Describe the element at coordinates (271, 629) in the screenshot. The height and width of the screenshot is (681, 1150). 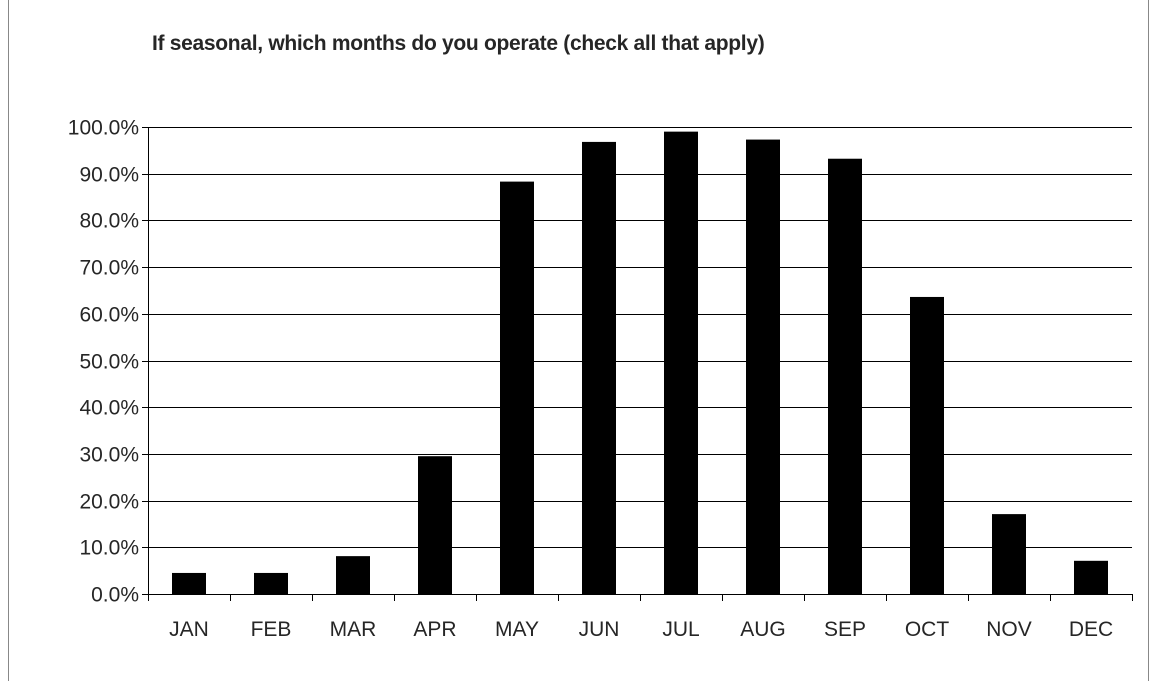
I see `x-tick-label: FEB` at that location.